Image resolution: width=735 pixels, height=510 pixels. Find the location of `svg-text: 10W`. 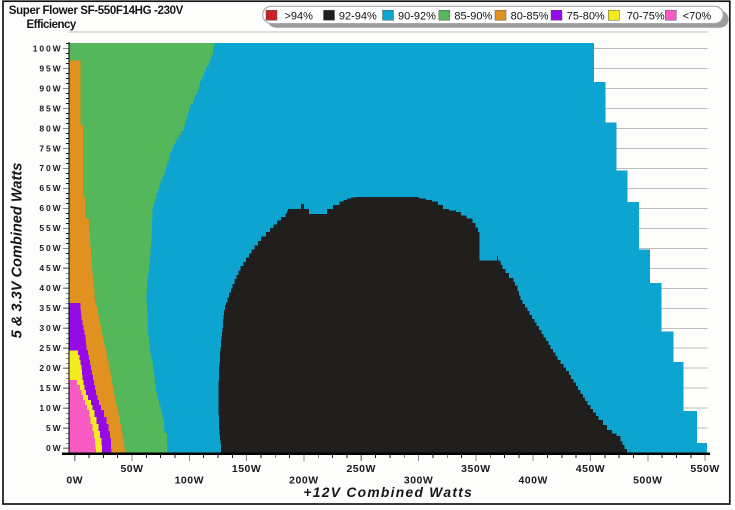

svg-text: 10W is located at coordinates (50, 408).